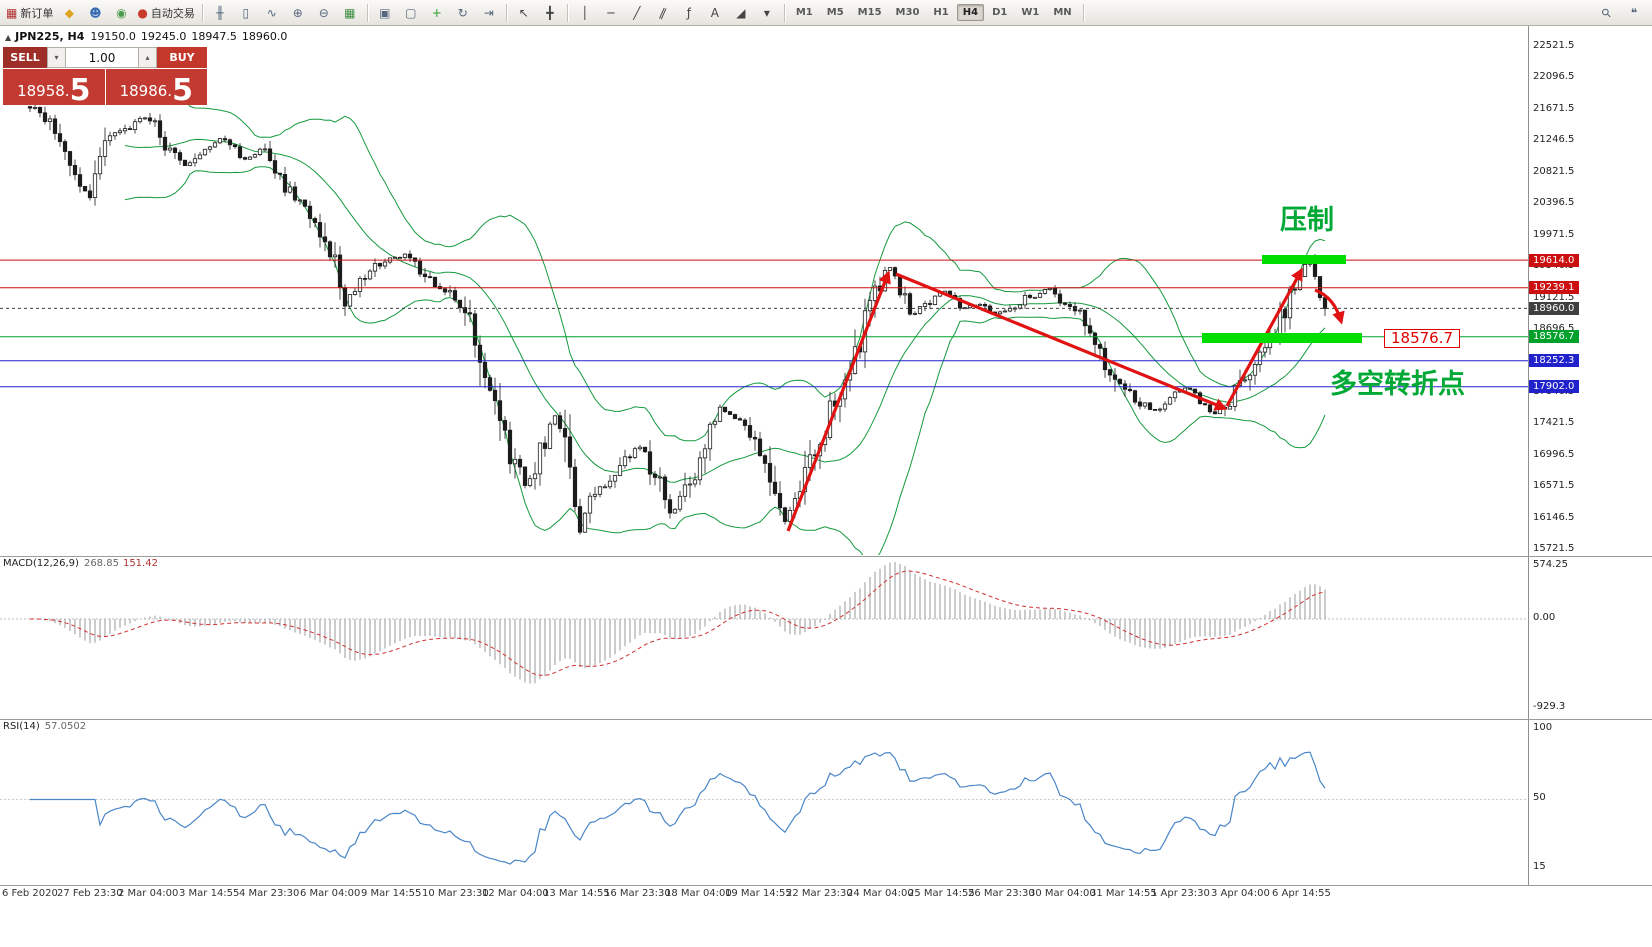 This screenshot has height=947, width=1652. Describe the element at coordinates (324, 13) in the screenshot. I see `zoom-out-button: ⊖` at that location.